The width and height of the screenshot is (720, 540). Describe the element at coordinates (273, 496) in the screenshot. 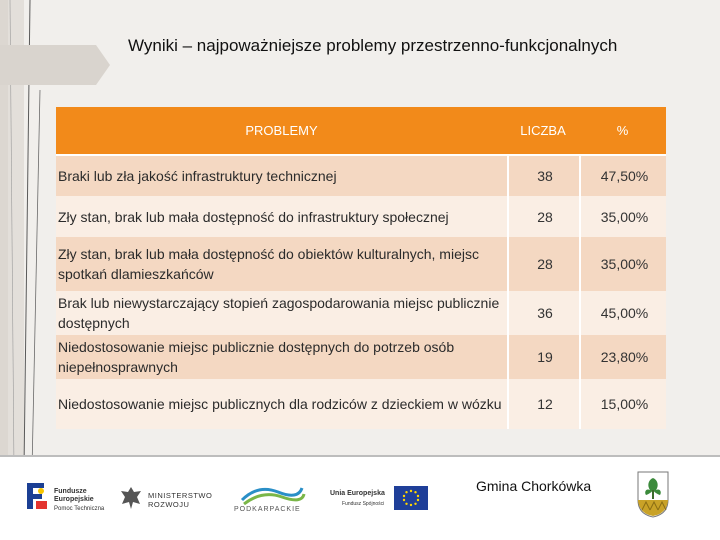

I see `podkarpackie-logo-icon` at that location.